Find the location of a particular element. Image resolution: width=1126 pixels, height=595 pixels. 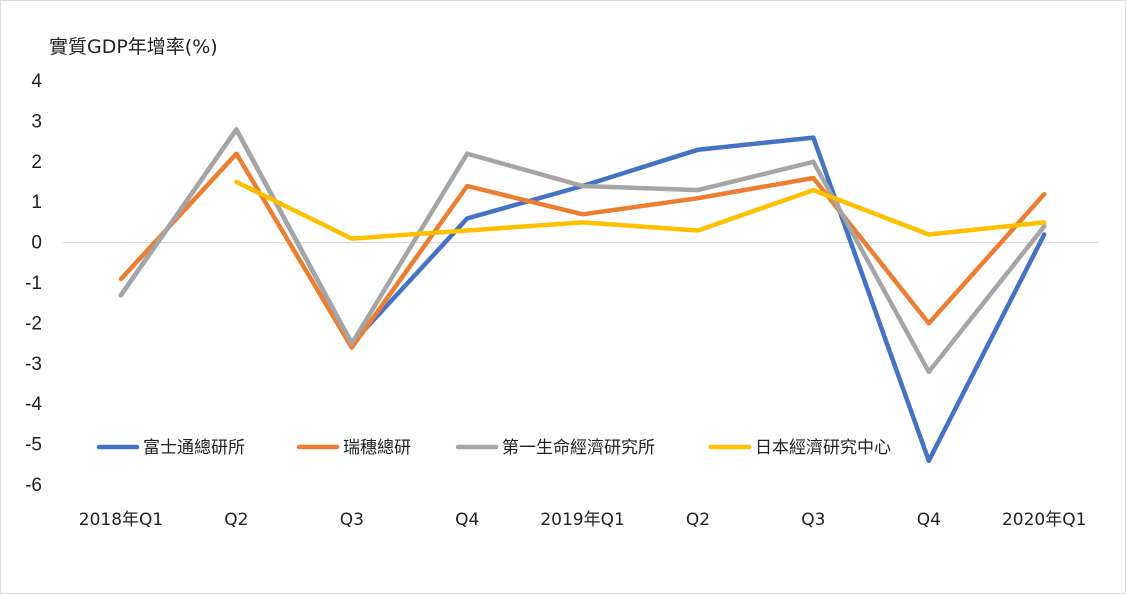

y-tick-label: -6 is located at coordinates (33, 485).